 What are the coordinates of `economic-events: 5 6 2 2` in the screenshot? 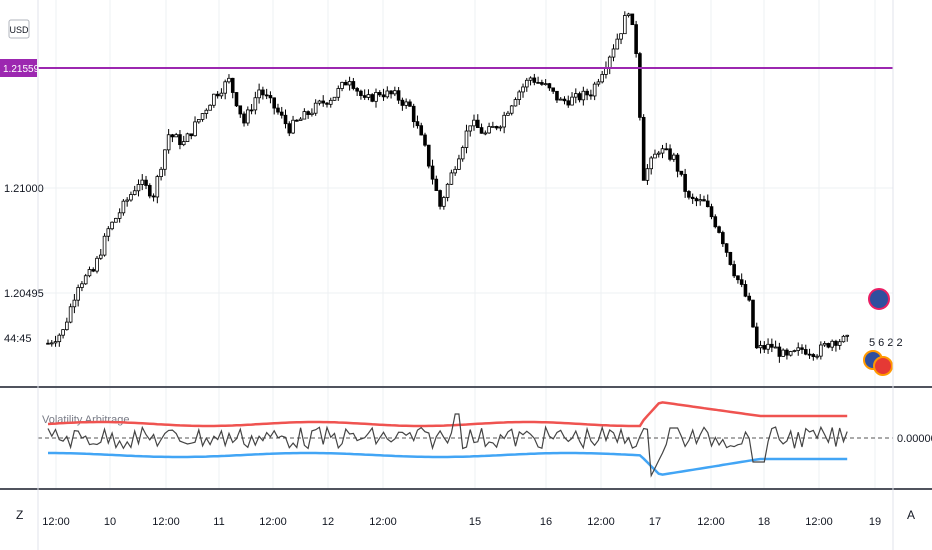 It's located at (883, 332).